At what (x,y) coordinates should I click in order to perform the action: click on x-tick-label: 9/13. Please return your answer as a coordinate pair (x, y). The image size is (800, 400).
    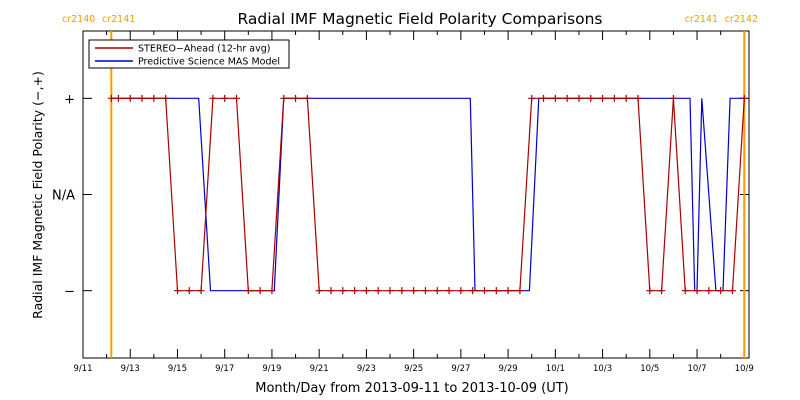
    Looking at the image, I should click on (130, 369).